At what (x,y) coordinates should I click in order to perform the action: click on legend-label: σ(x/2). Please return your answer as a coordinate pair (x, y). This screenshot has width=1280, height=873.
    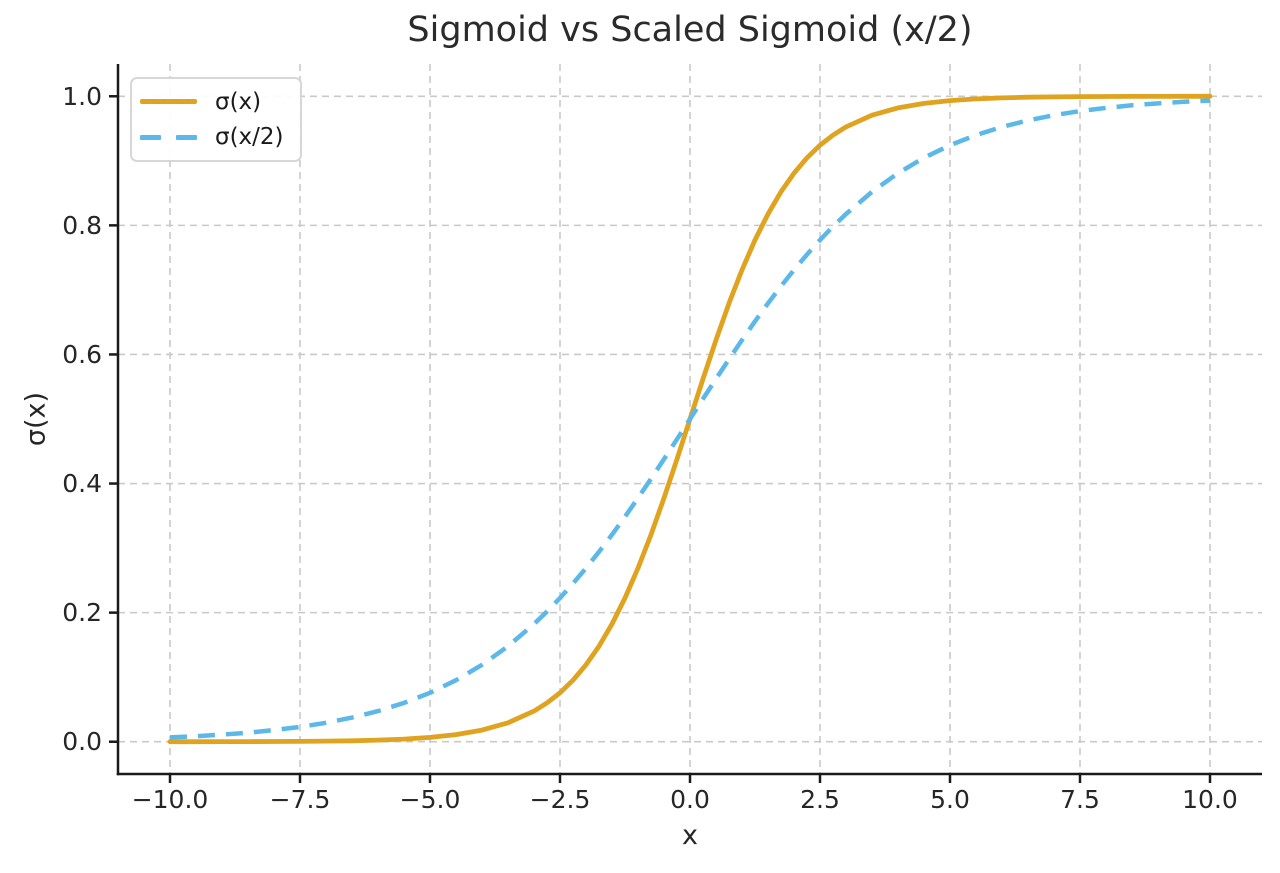
    Looking at the image, I should click on (249, 137).